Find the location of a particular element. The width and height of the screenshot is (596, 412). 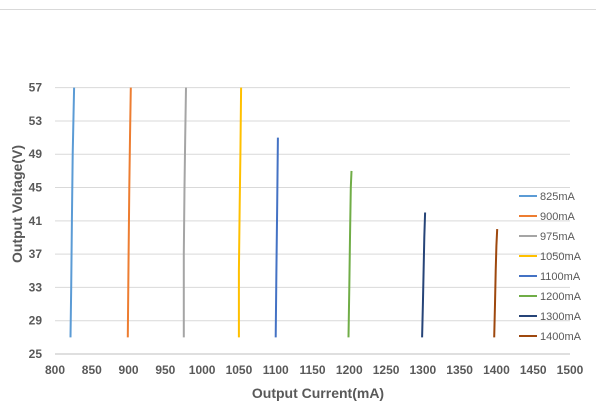

x-tick-label: 950 is located at coordinates (165, 370).